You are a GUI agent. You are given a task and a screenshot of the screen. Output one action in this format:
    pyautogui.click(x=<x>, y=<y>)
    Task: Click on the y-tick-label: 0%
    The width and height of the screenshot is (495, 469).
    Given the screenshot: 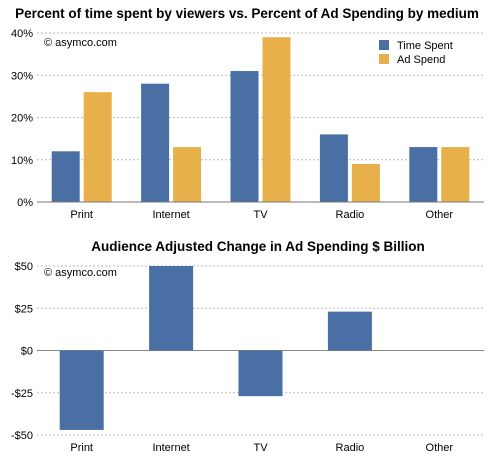 What is the action you would take?
    pyautogui.click(x=25, y=203)
    